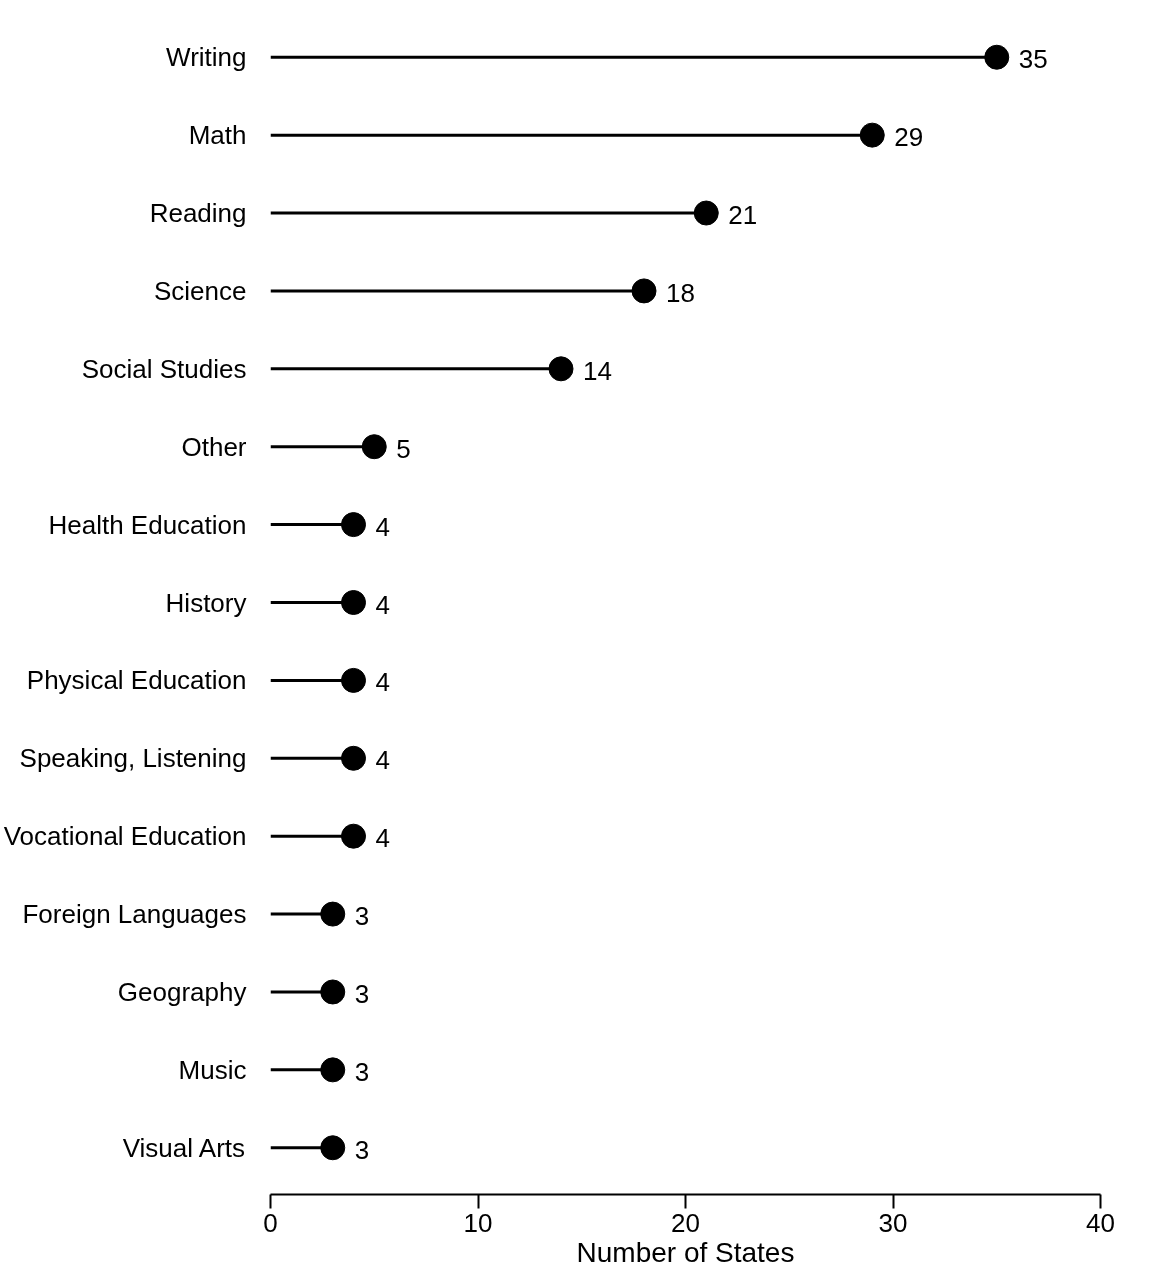  Describe the element at coordinates (909, 137) in the screenshot. I see `data-label: 29` at that location.